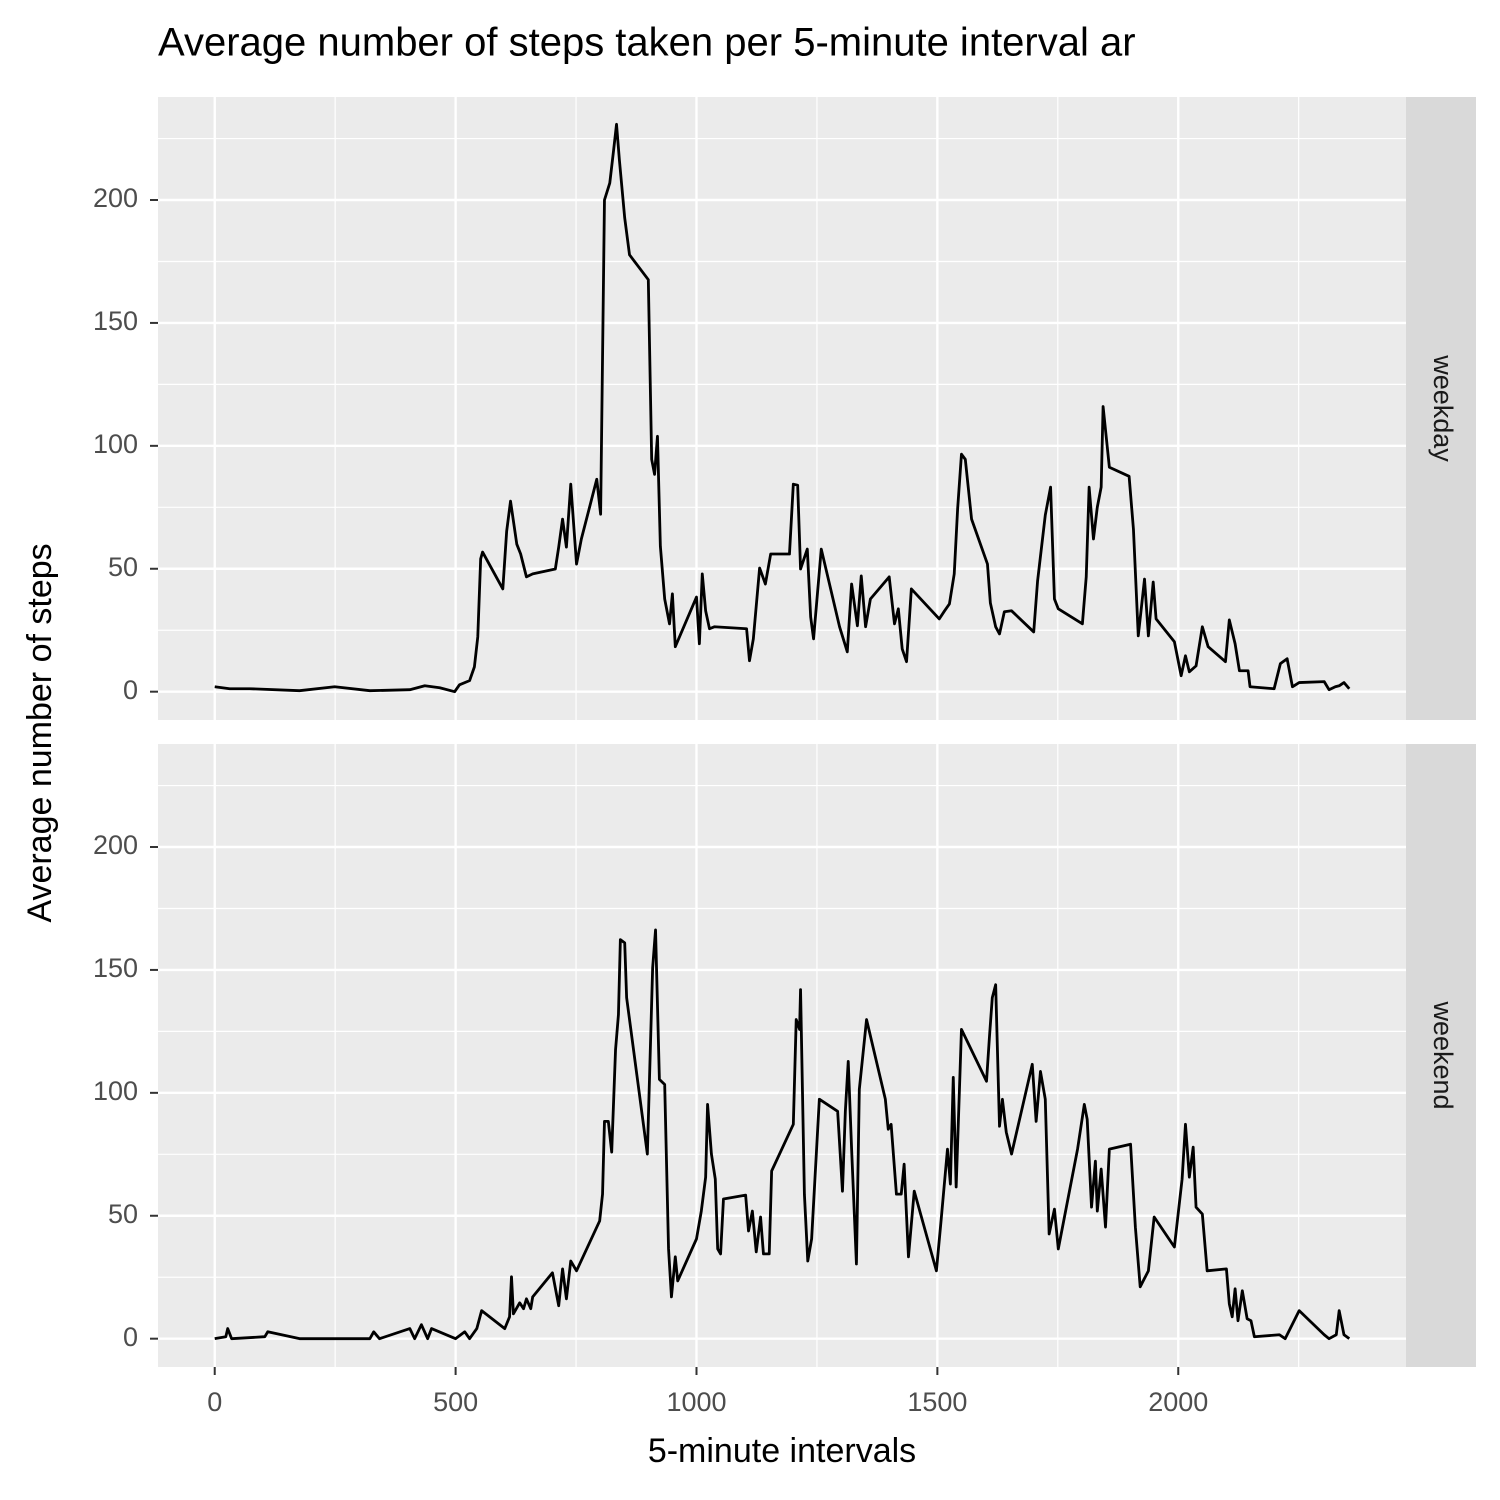  I want to click on x-tick-label: 500, so click(455, 1402).